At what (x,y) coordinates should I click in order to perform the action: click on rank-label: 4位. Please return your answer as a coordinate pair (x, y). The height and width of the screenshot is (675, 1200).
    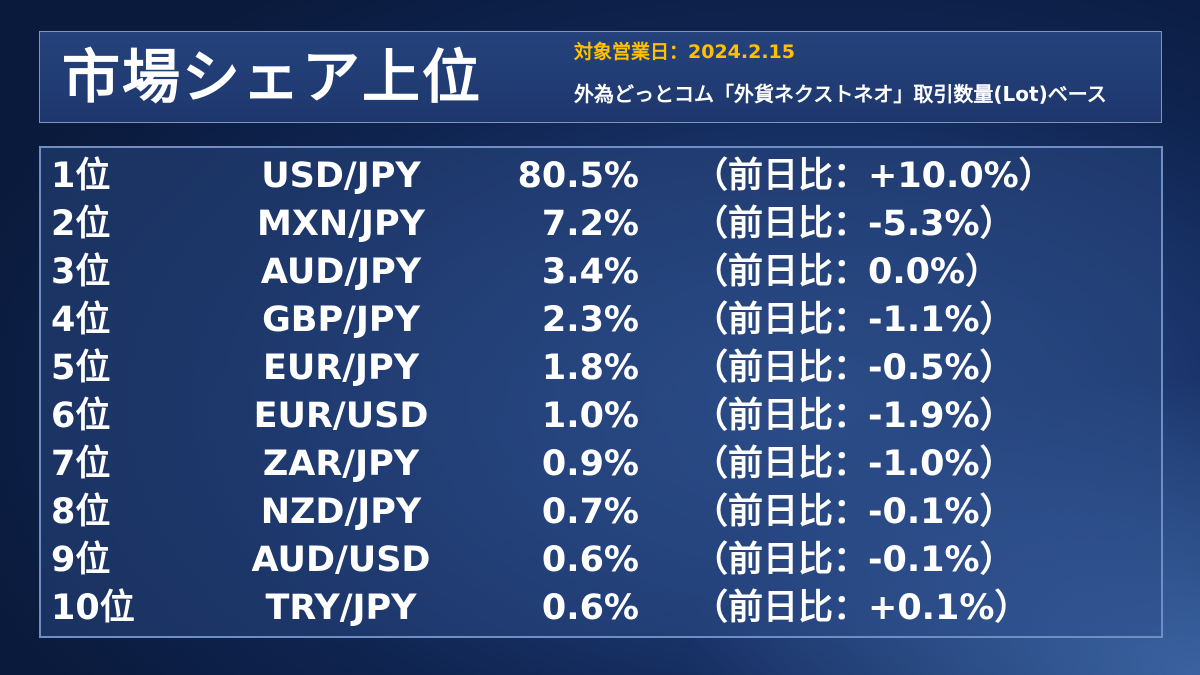
    Looking at the image, I should click on (81, 320).